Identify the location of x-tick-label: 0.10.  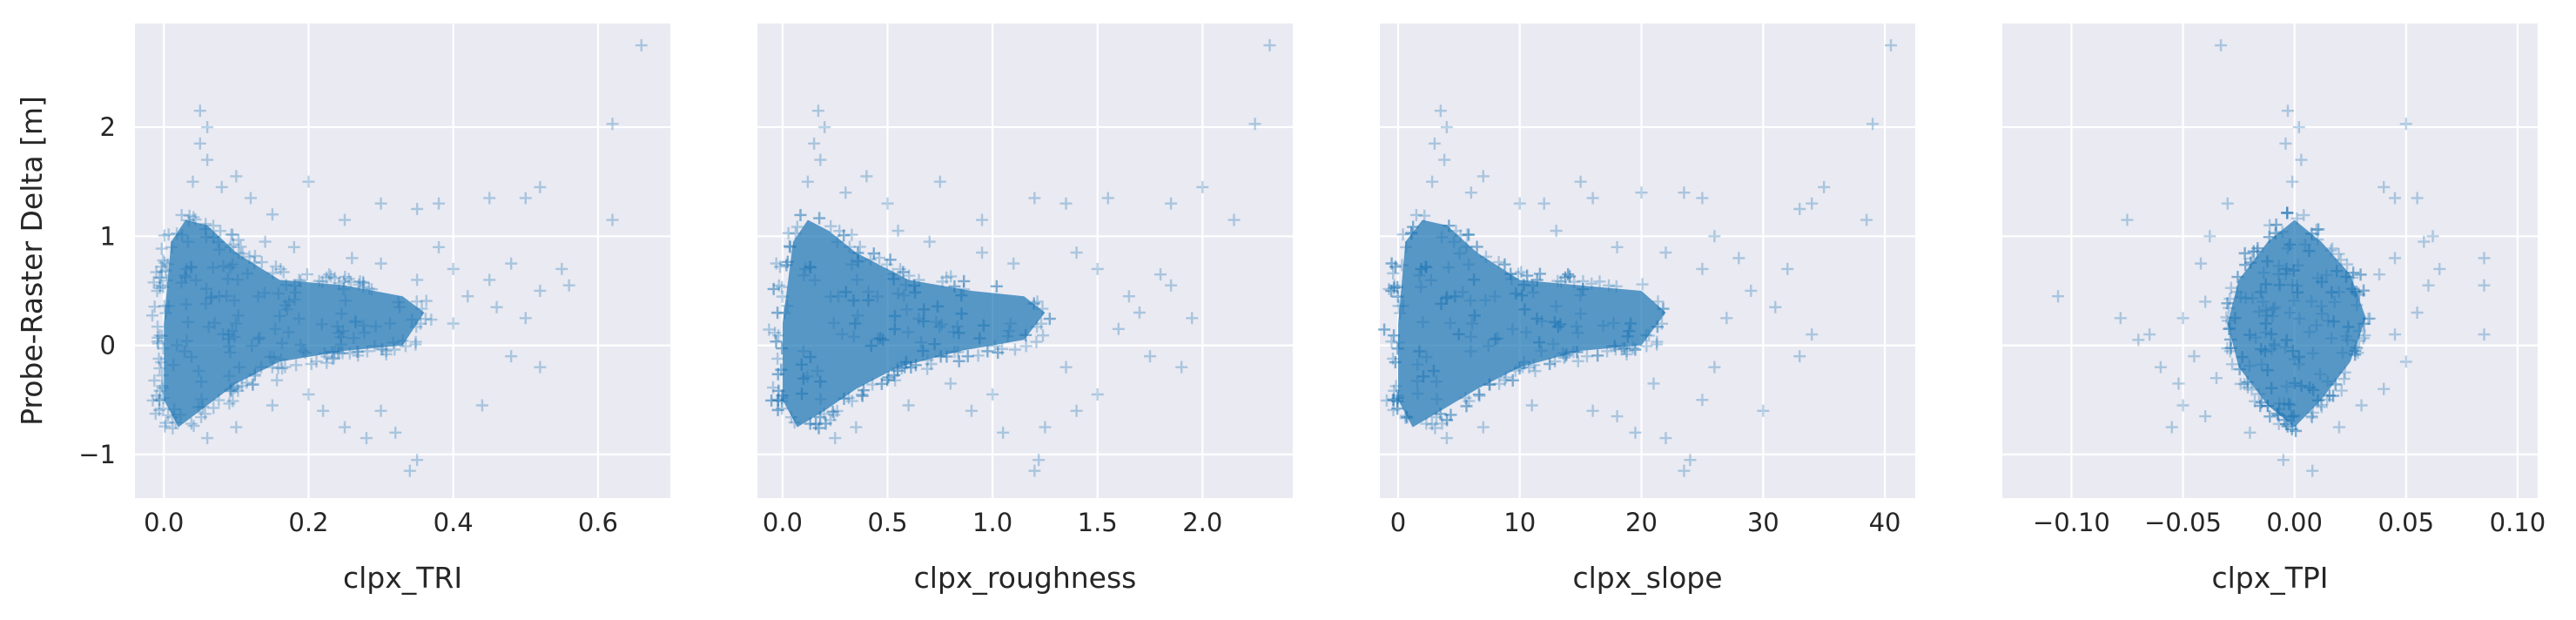
(2518, 522).